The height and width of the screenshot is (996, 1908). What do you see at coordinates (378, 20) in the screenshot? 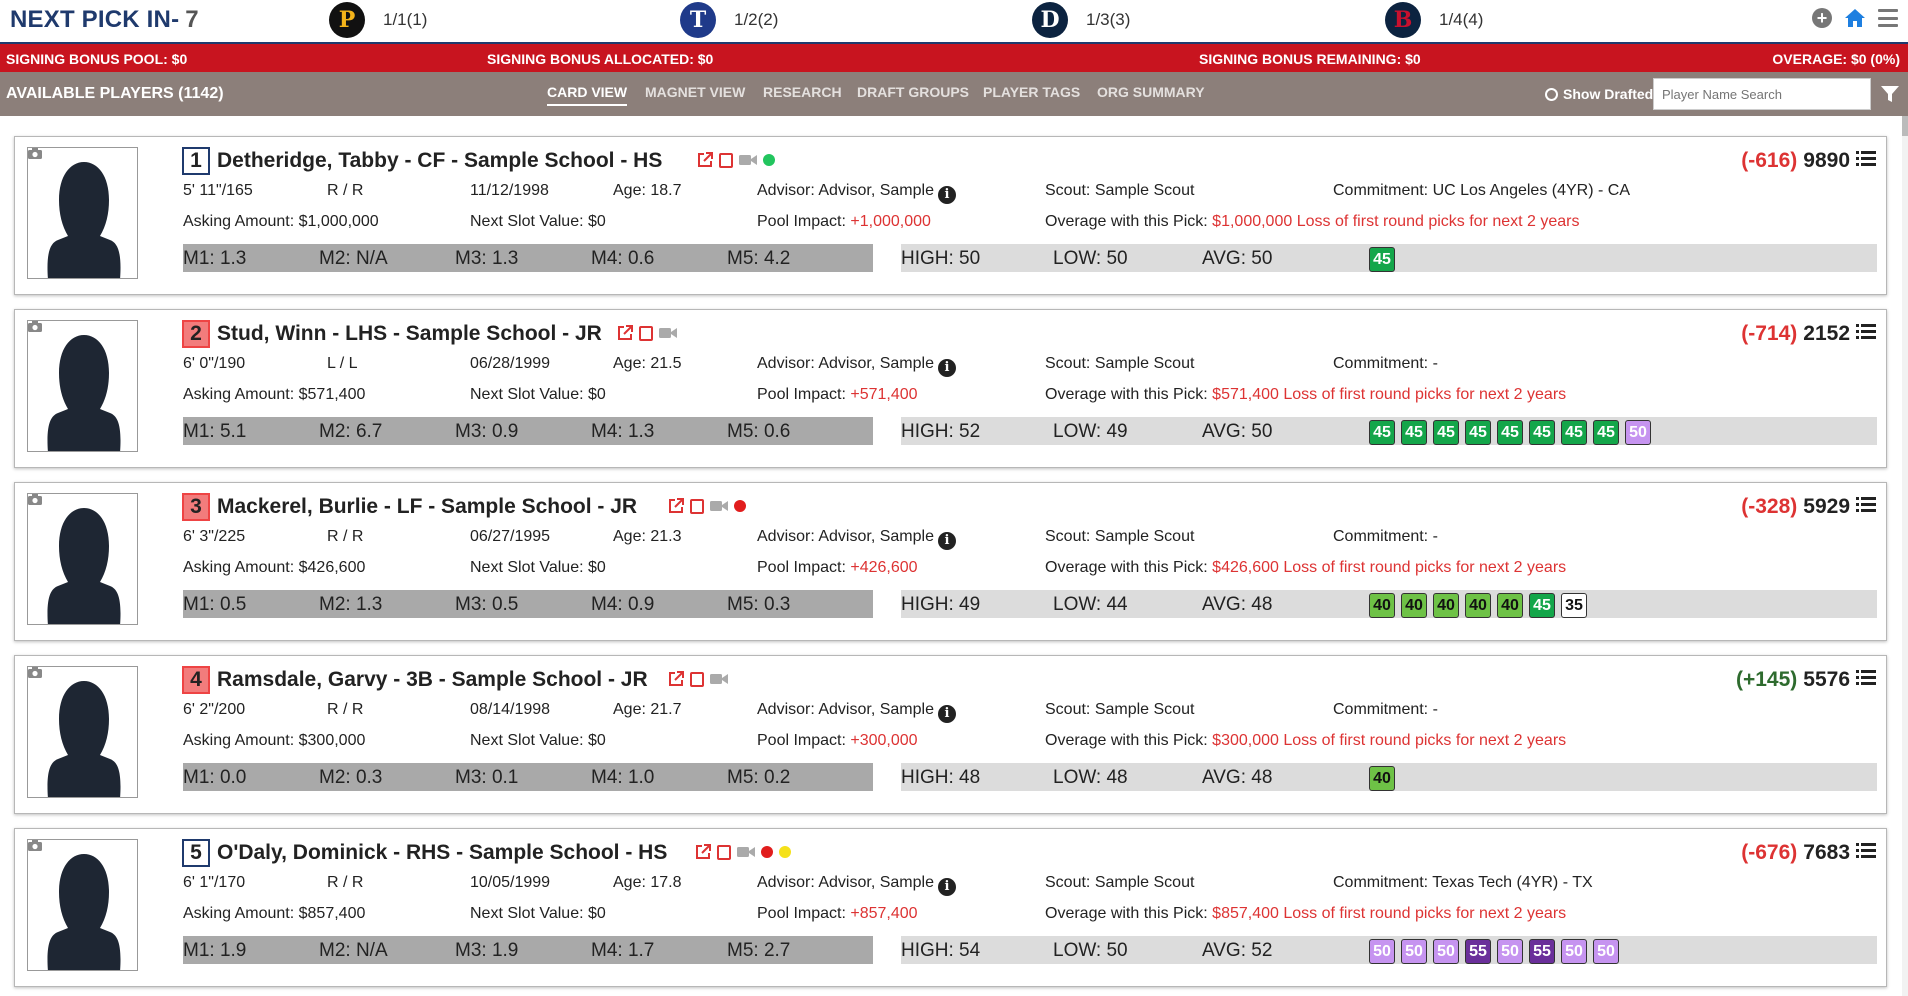
I see `team-pick-slot: P 1/1(1)` at bounding box center [378, 20].